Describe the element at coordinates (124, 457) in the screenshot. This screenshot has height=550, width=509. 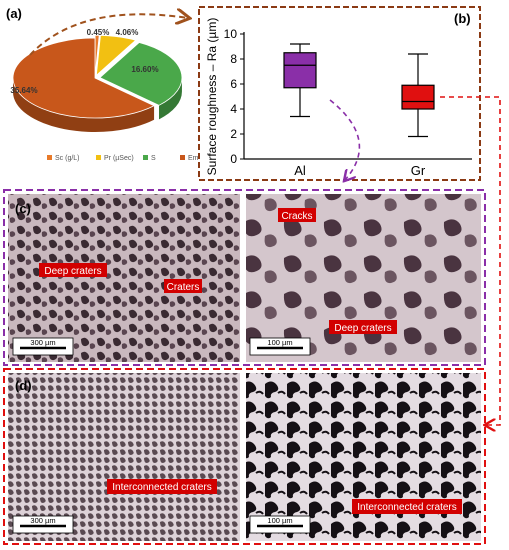
I see `micrograph-d-left` at that location.